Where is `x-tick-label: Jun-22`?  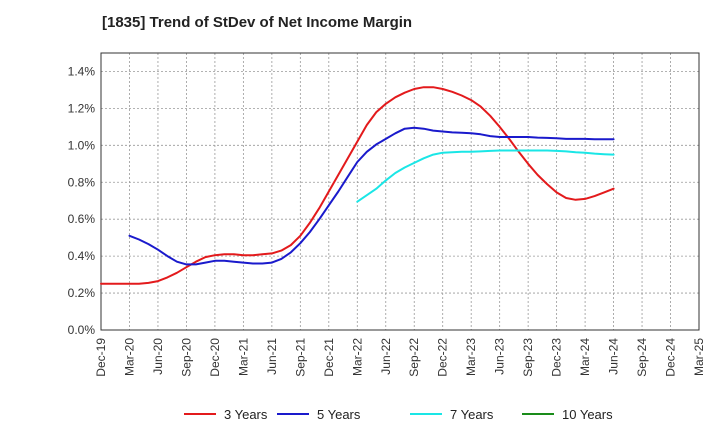 x-tick-label: Jun-22 is located at coordinates (386, 356).